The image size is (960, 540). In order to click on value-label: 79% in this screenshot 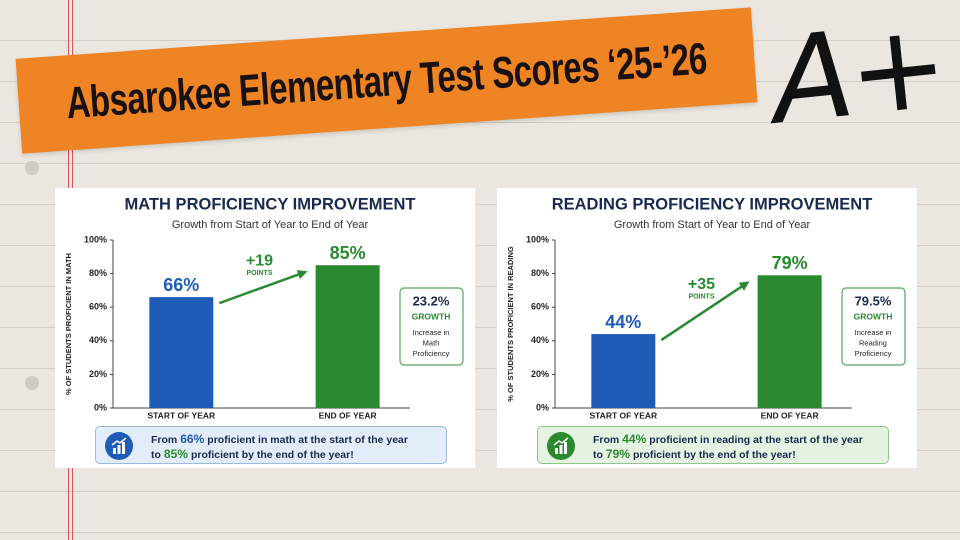, I will do `click(790, 263)`.